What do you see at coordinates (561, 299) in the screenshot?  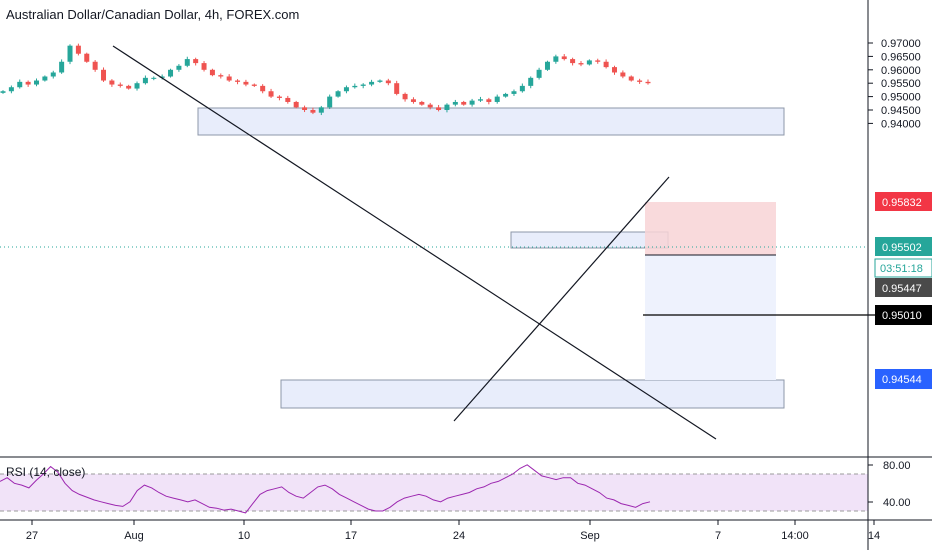 I see `uptrend-line` at bounding box center [561, 299].